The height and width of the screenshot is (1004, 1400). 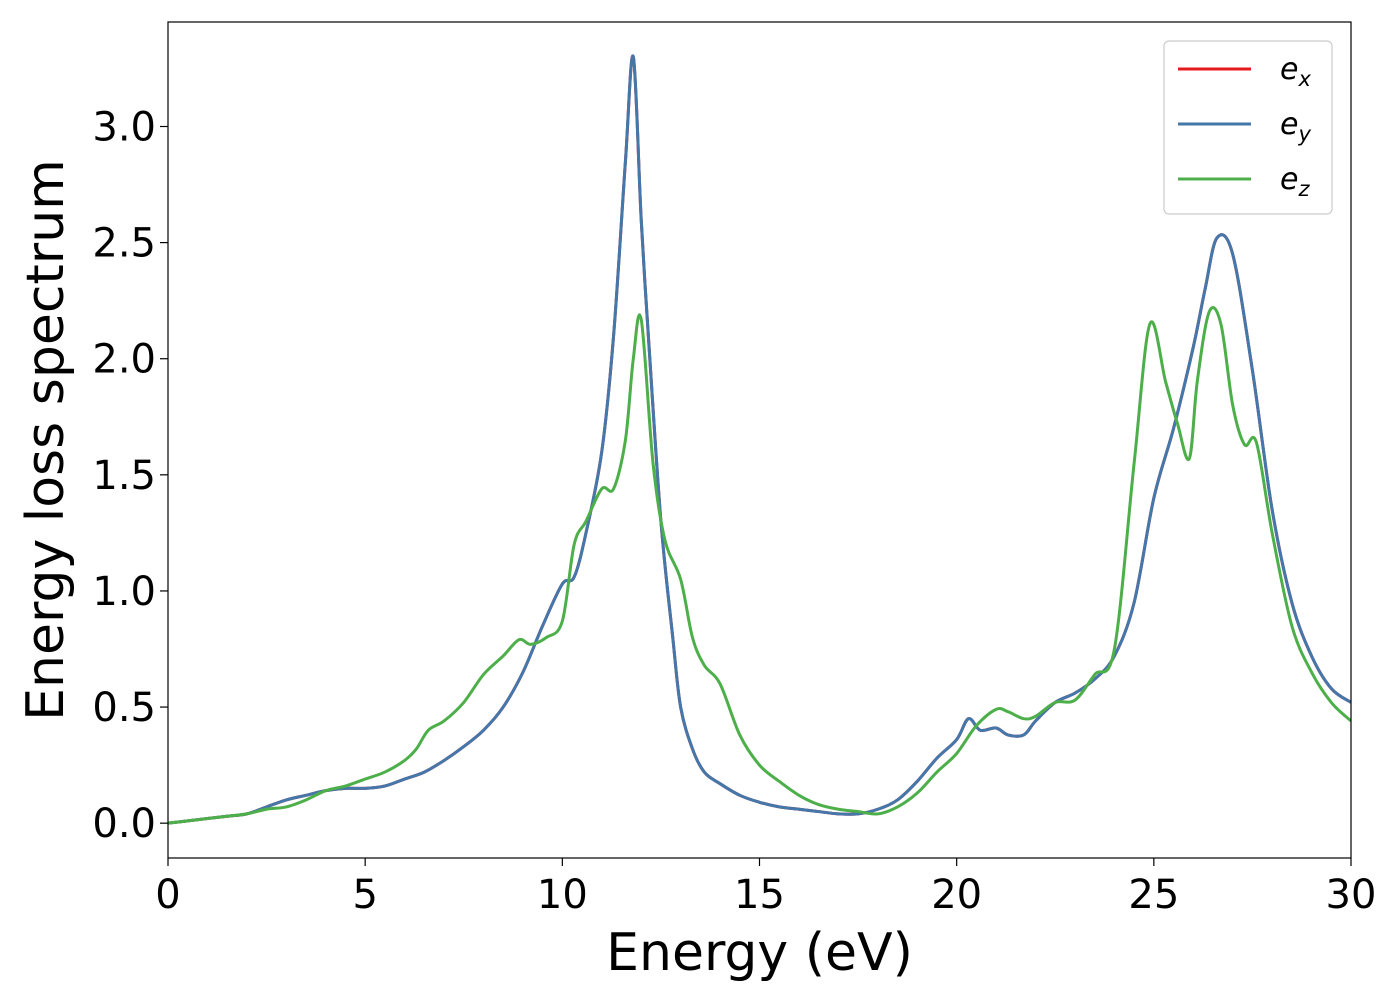 I want to click on x-axis-ticks: 0 5 10 15 20 25 30, so click(x=765, y=888).